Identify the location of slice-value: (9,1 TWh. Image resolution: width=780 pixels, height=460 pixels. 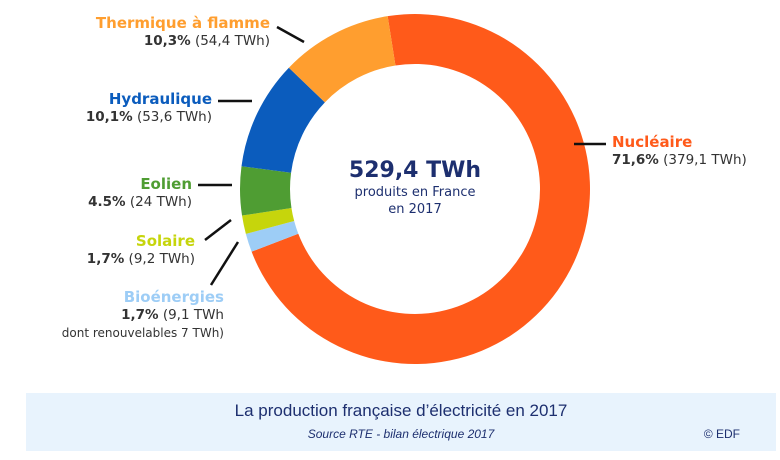
(193, 315).